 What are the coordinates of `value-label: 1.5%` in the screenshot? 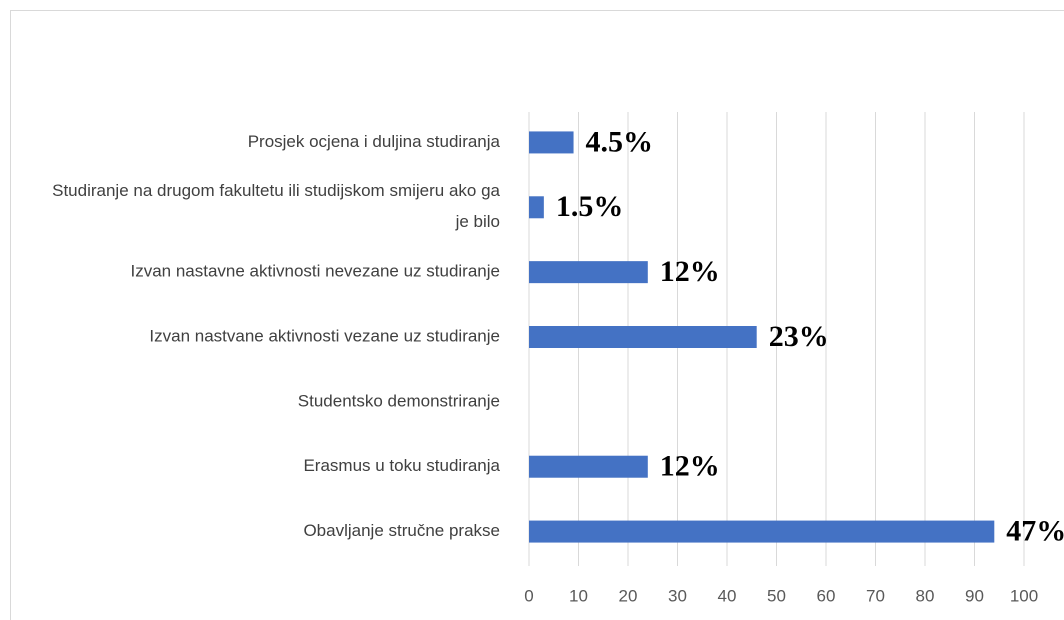 It's located at (590, 206).